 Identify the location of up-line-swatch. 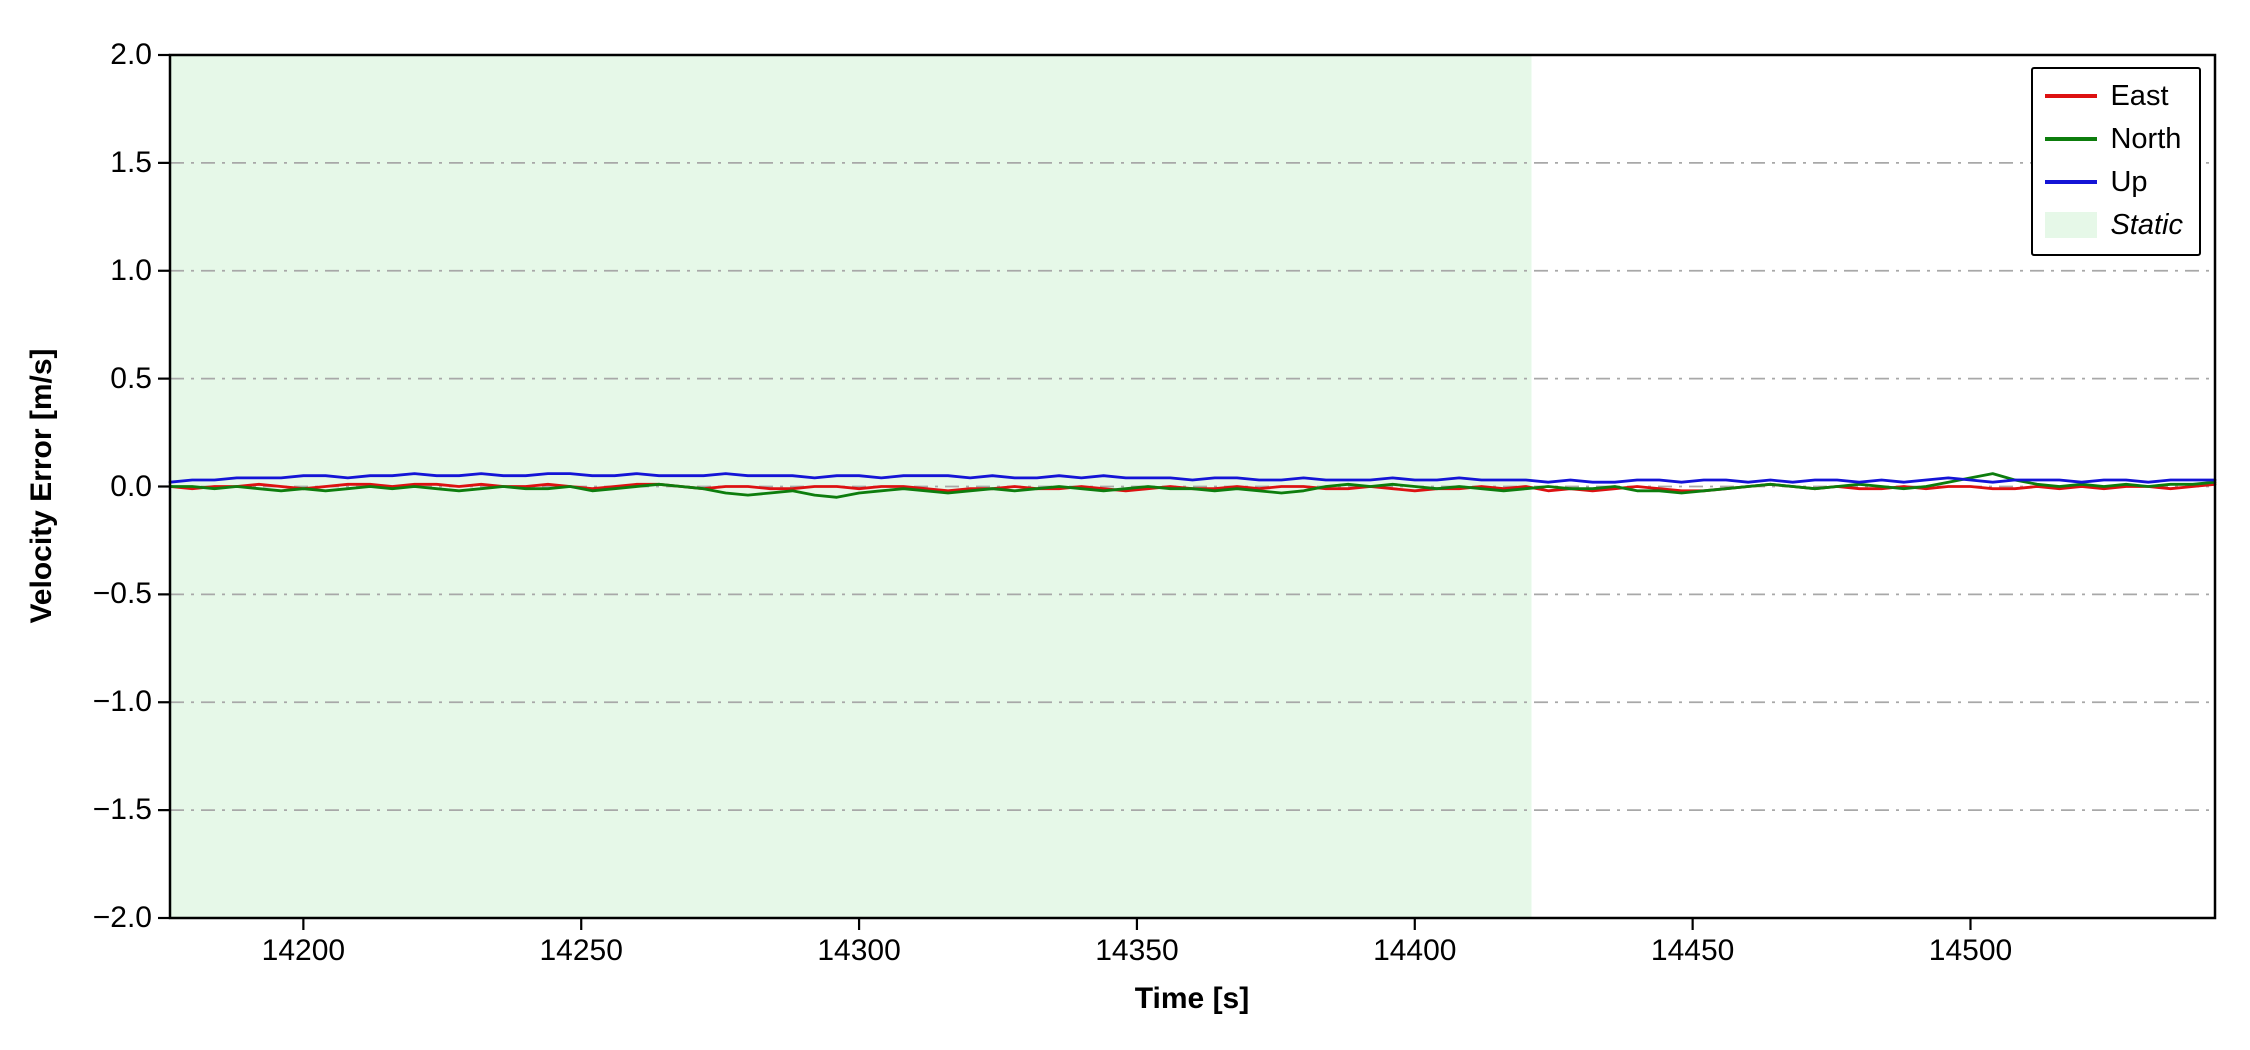
(2071, 182).